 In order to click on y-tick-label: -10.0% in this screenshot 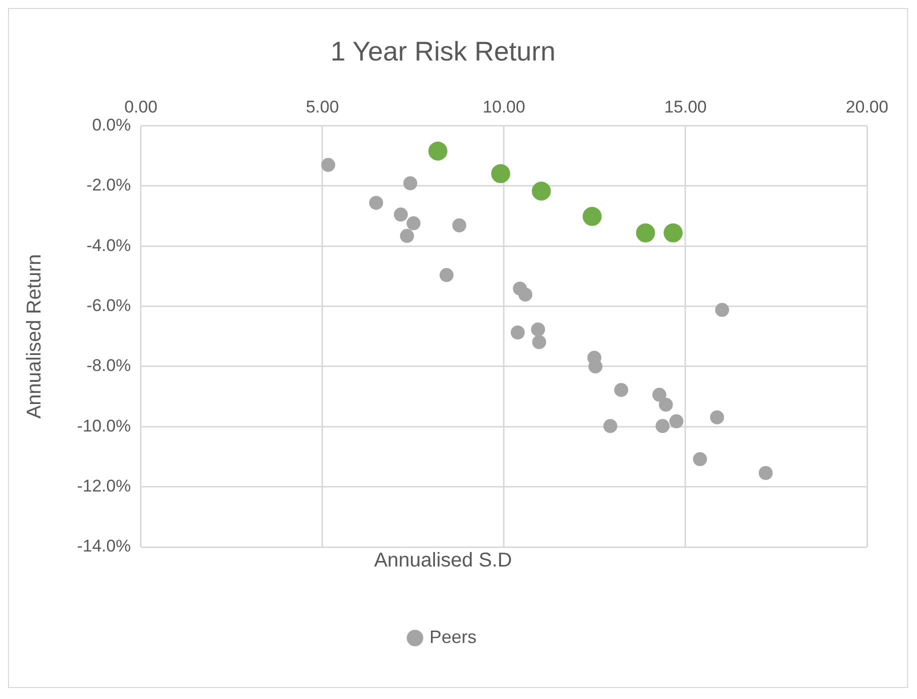, I will do `click(103, 426)`.